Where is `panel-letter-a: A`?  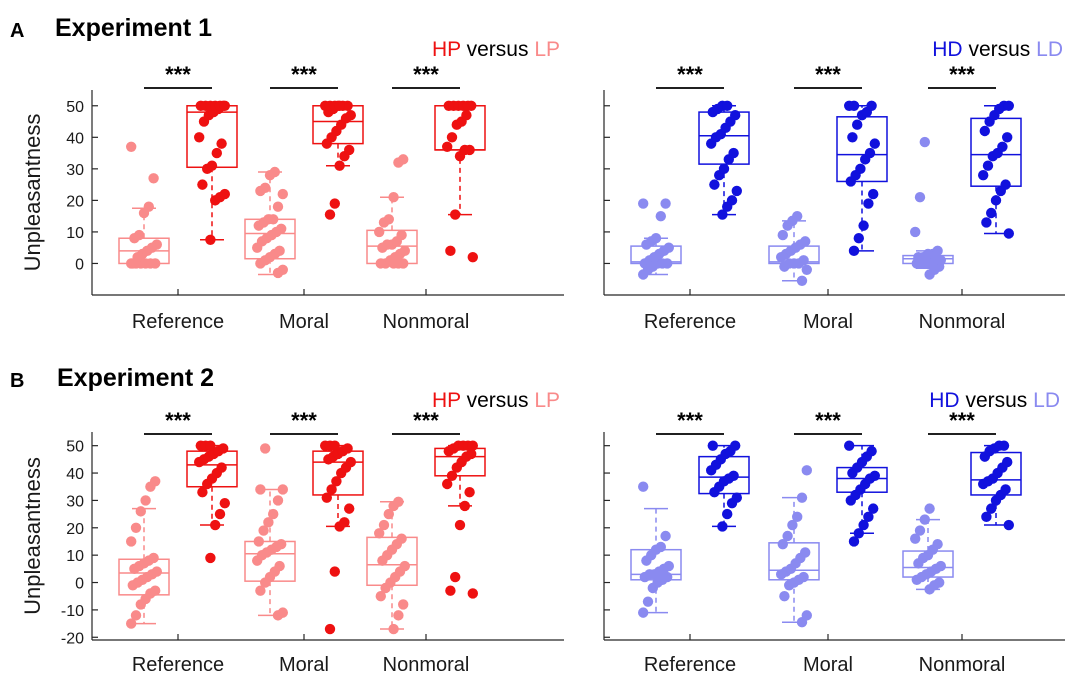
panel-letter-a: A is located at coordinates (17, 31).